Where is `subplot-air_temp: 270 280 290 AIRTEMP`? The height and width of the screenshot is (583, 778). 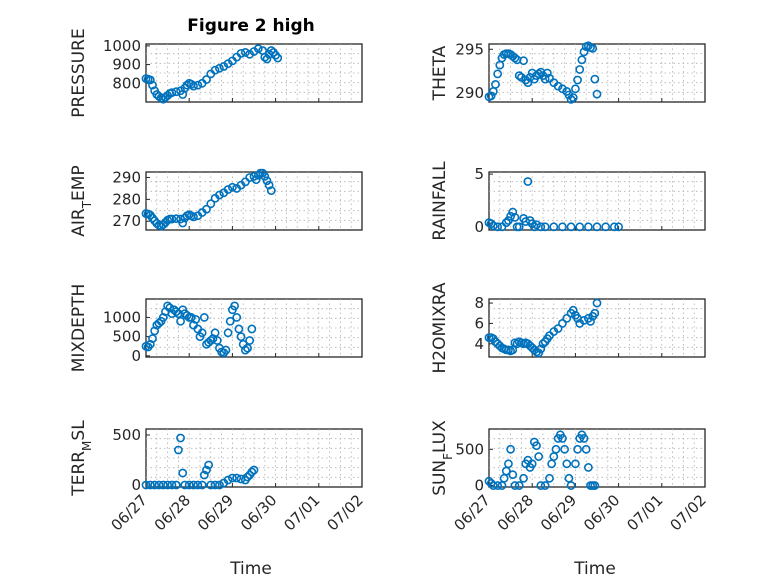
subplot-air_temp: 270 280 290 AIRTEMP is located at coordinates (216, 201).